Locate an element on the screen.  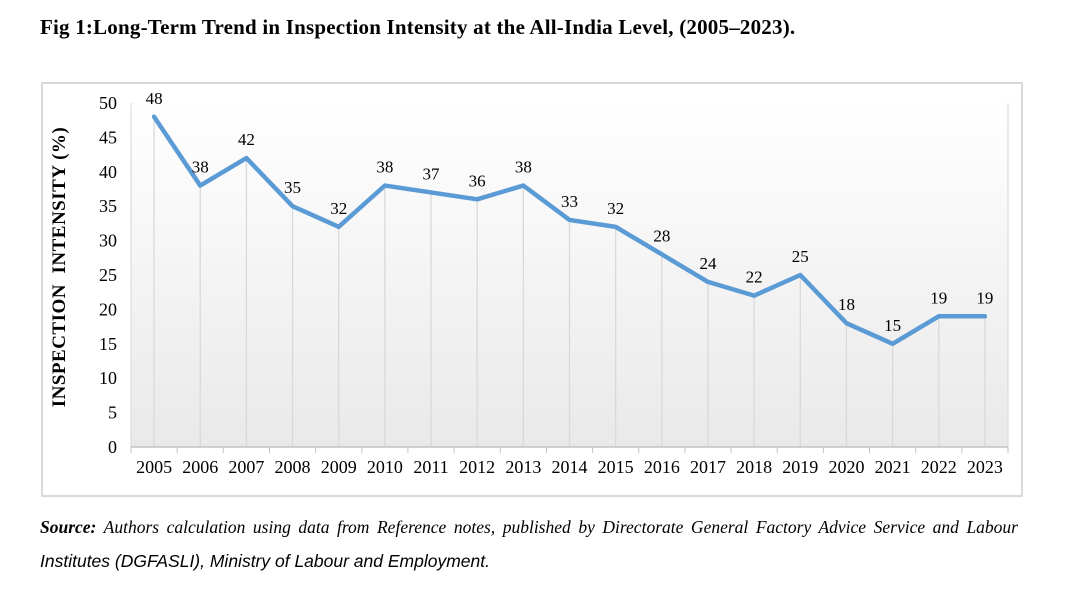
x-tick-label: 2012 is located at coordinates (477, 467).